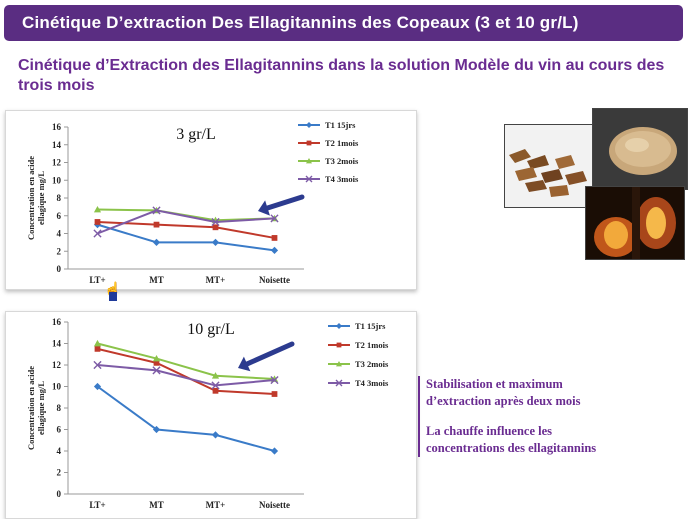  What do you see at coordinates (372, 383) in the screenshot?
I see `legend-label: T4 3mois` at bounding box center [372, 383].